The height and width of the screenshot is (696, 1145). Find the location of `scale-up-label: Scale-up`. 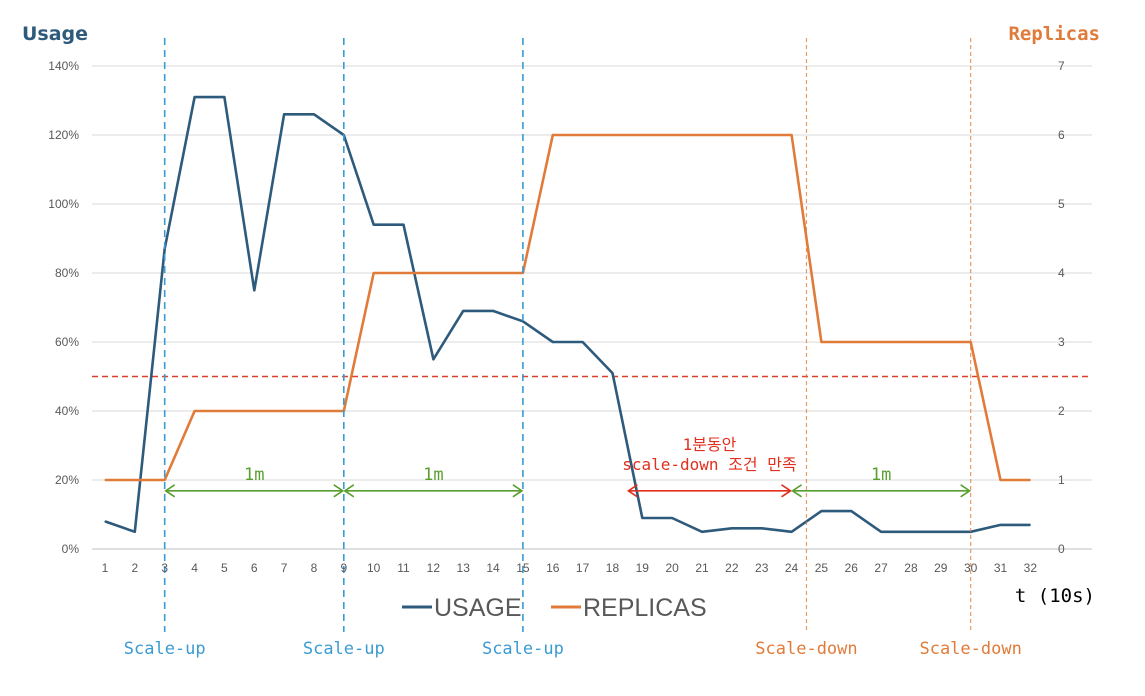

scale-up-label: Scale-up is located at coordinates (523, 649).